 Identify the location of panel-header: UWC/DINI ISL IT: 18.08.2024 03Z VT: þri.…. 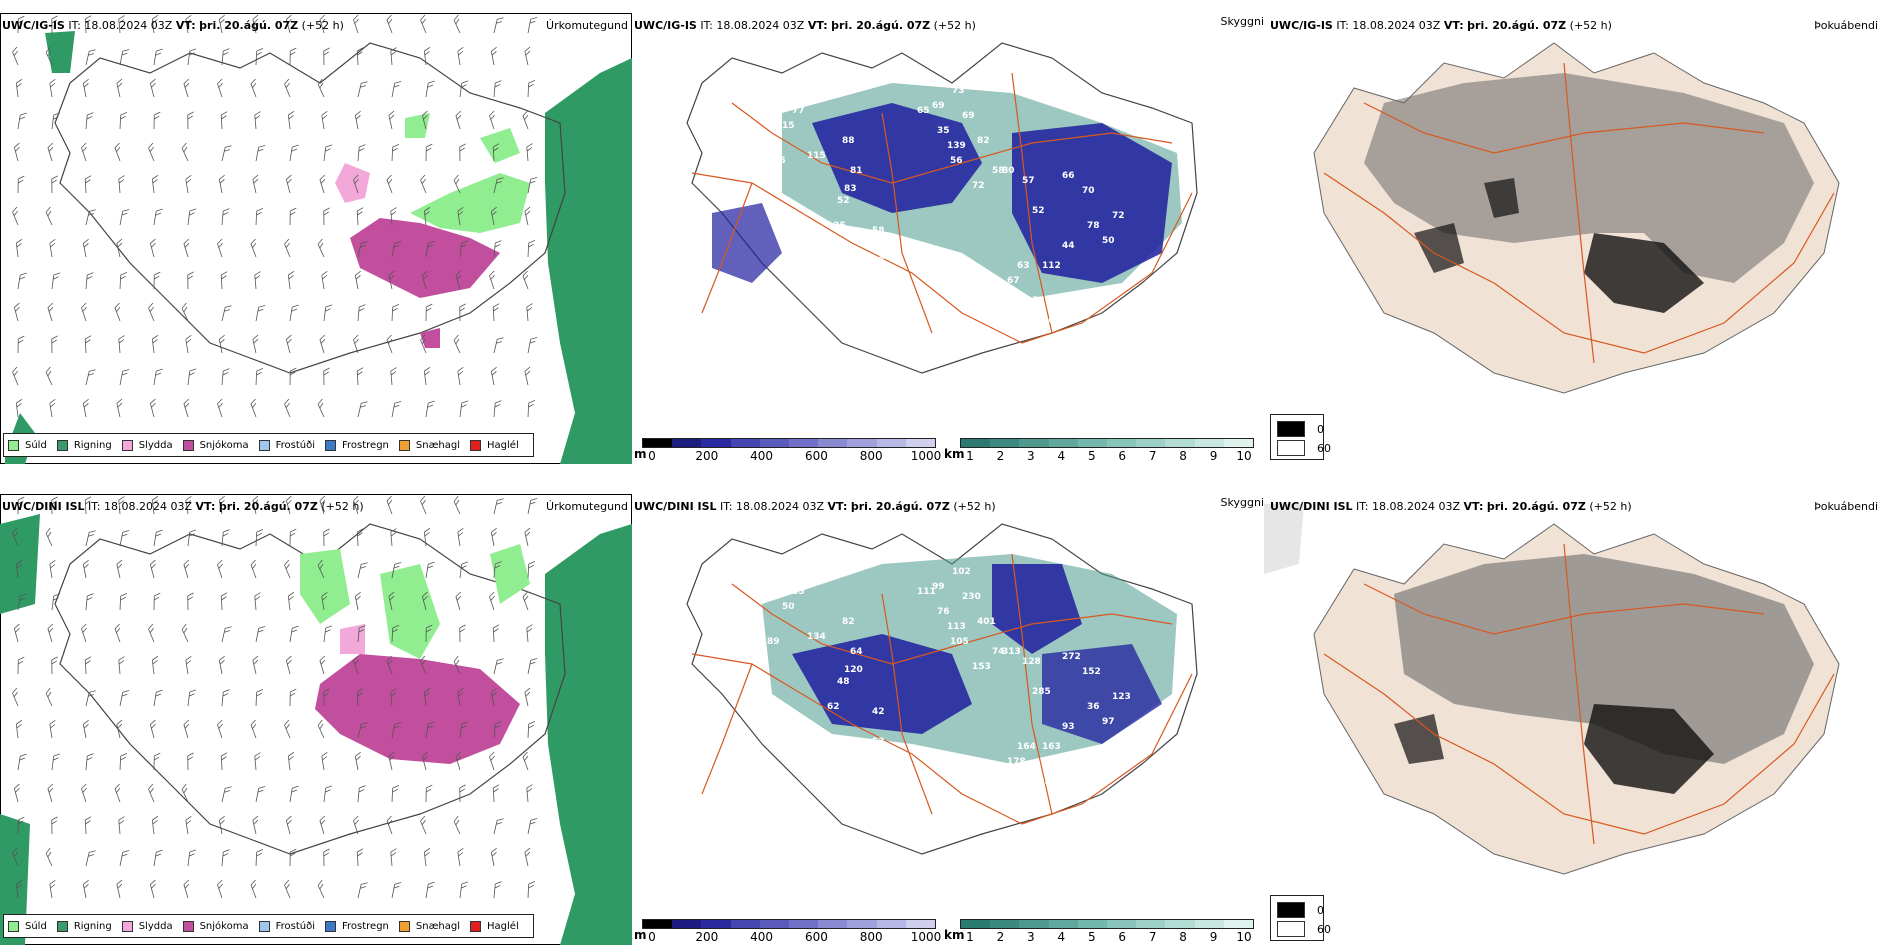
(815, 506).